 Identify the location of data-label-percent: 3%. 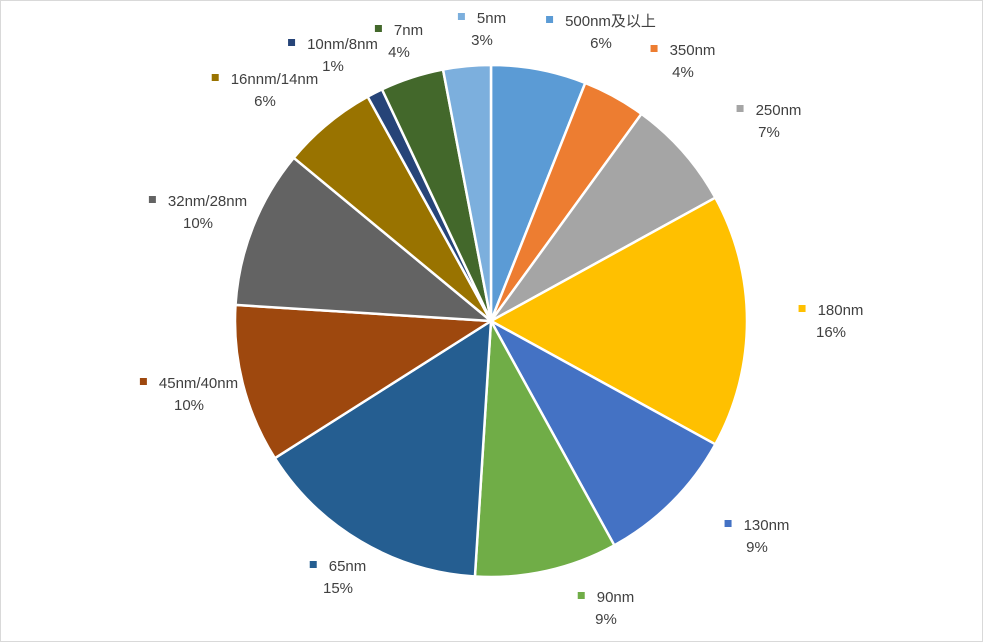
(482, 40).